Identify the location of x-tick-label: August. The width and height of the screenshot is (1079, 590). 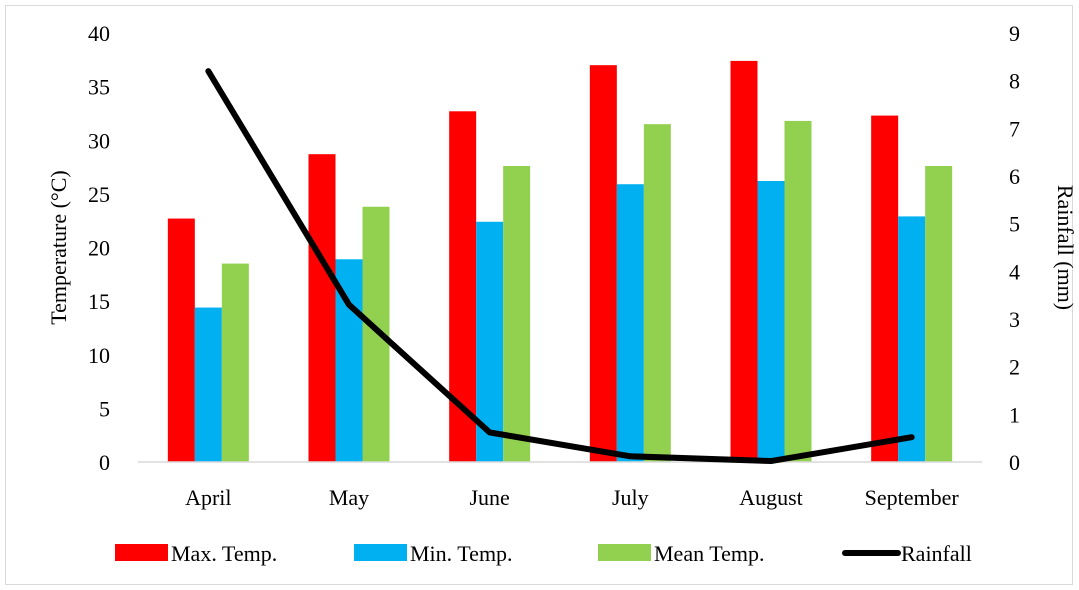
(771, 497).